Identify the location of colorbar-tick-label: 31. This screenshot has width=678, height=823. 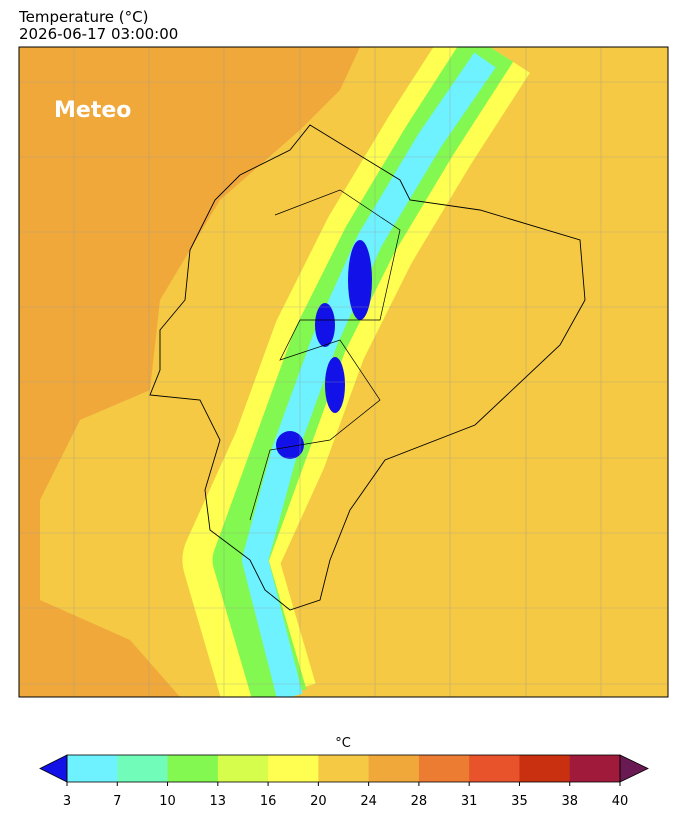
(469, 801).